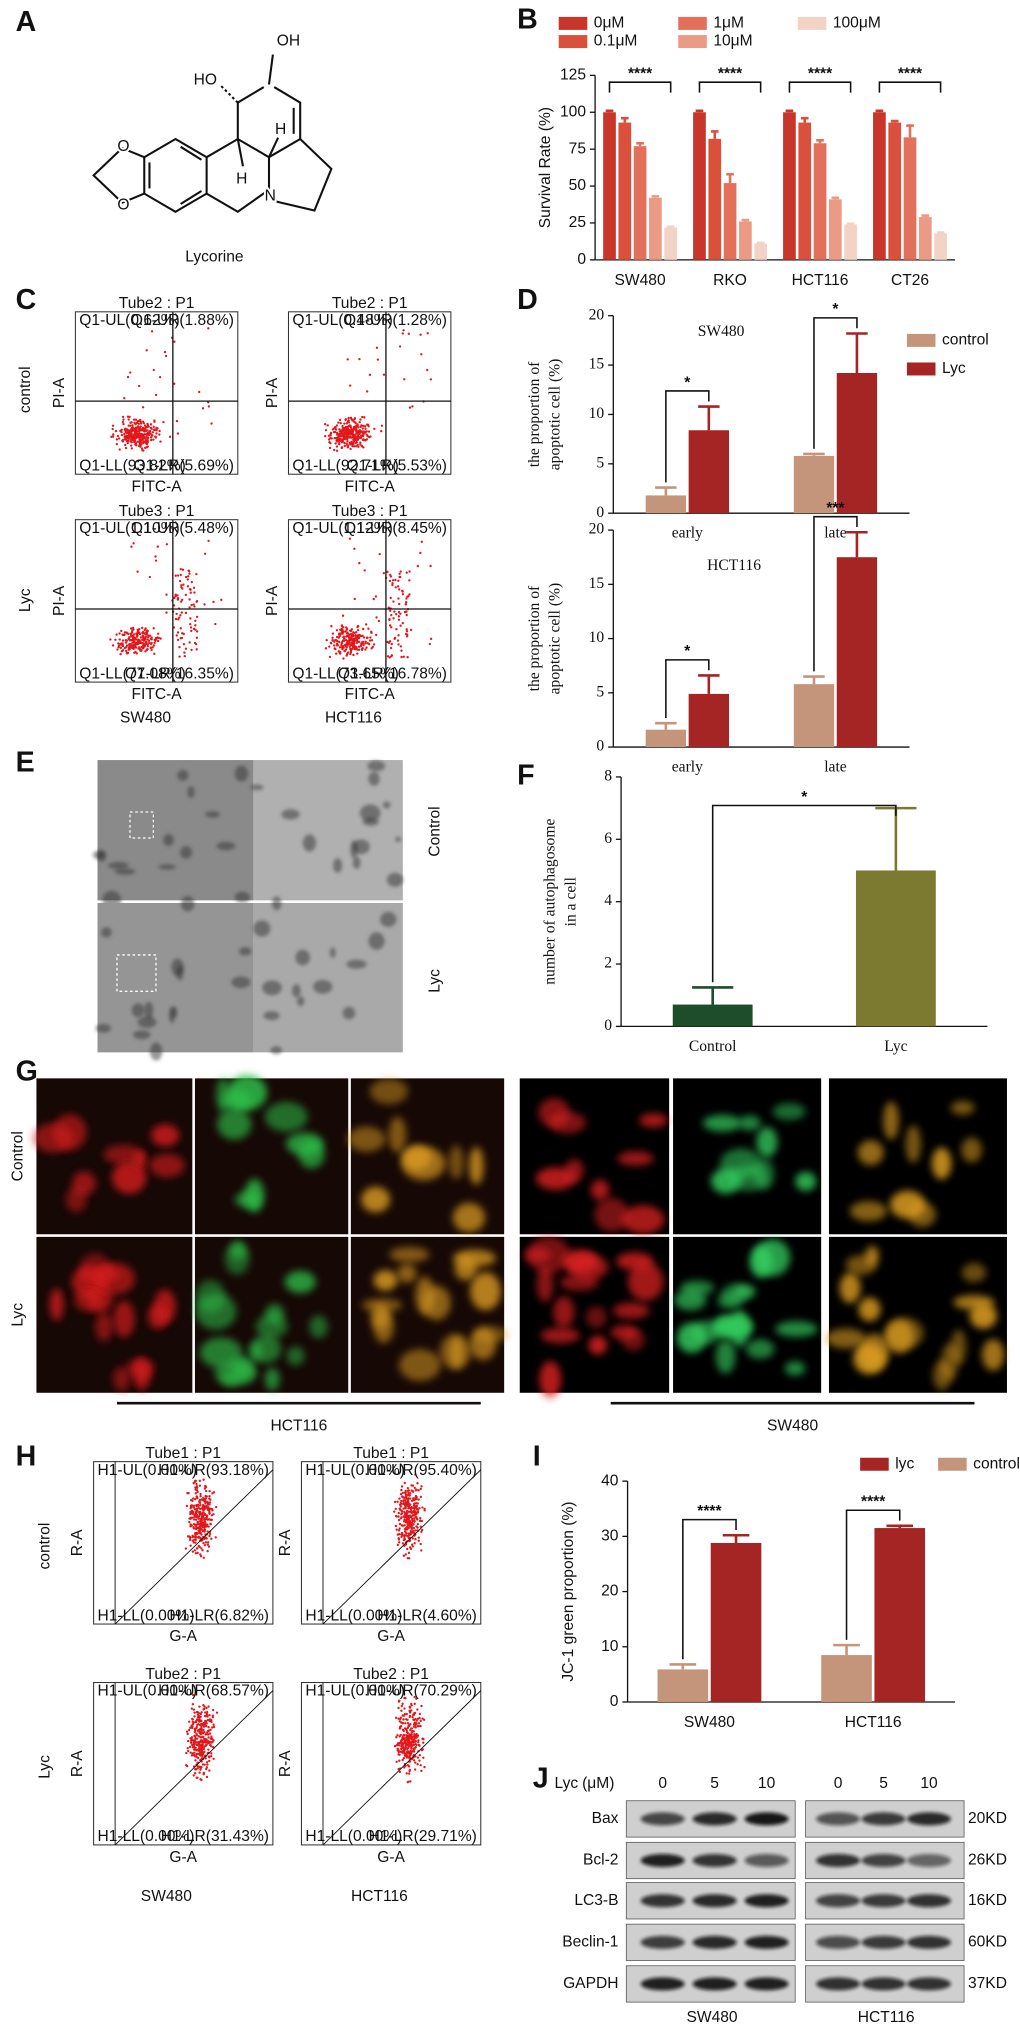 The width and height of the screenshot is (1020, 2032). What do you see at coordinates (421, 1691) in the screenshot?
I see `quadrant-label: H1-UR(70.29%)` at bounding box center [421, 1691].